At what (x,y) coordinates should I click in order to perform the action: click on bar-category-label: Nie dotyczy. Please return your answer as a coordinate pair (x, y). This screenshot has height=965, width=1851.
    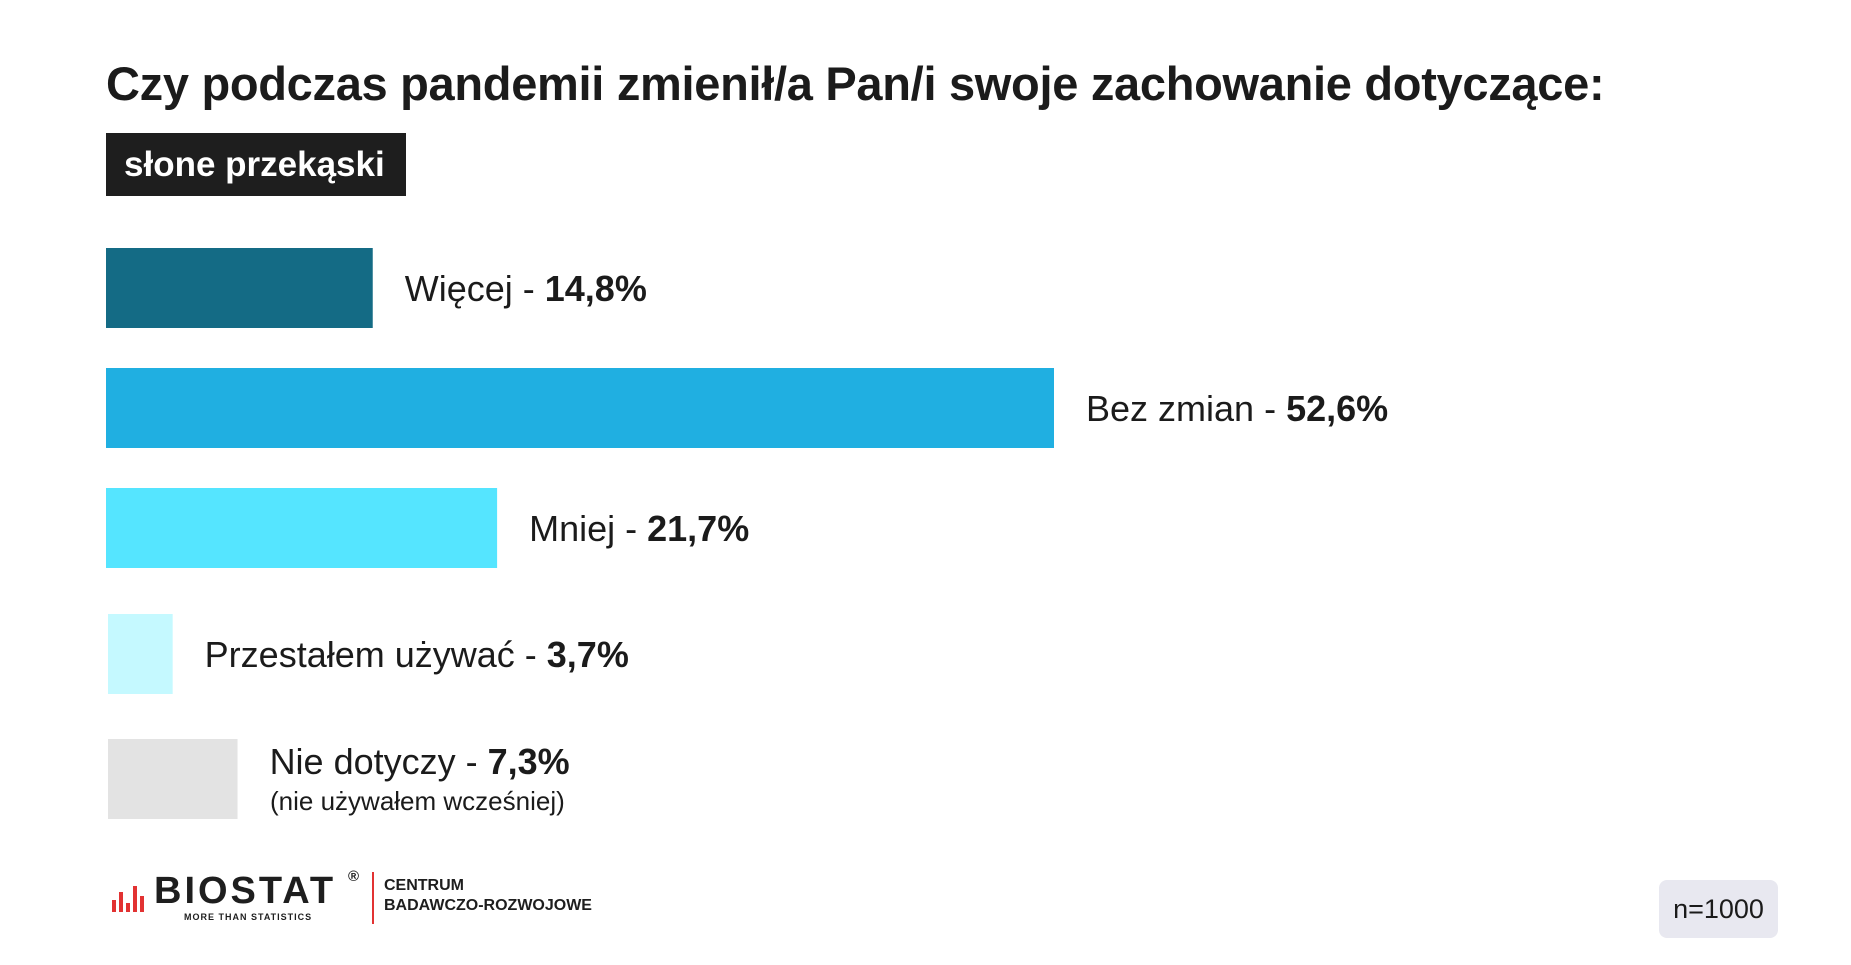
    Looking at the image, I should click on (362, 761).